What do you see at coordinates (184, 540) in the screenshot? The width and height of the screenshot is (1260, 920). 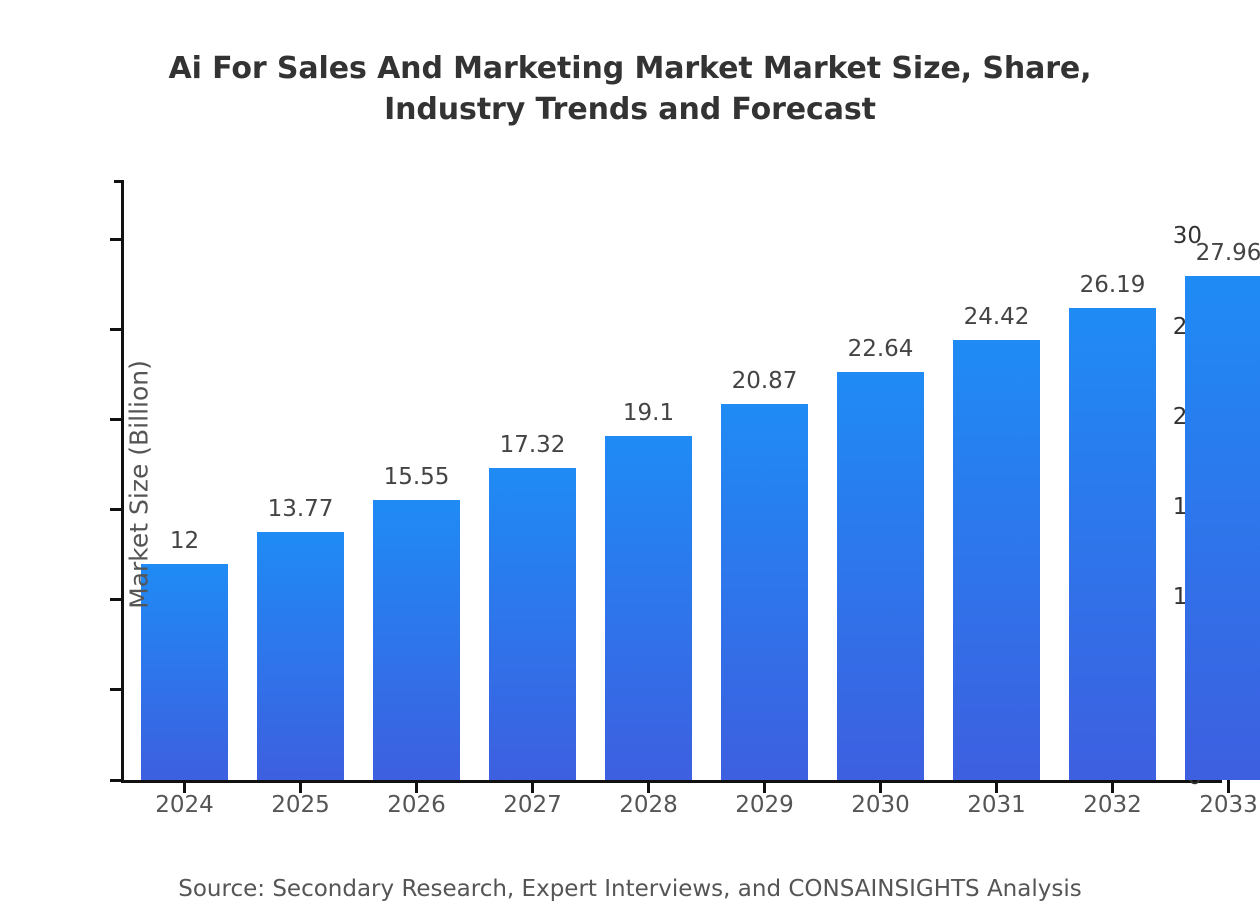 I see `bar-value-label: 12` at bounding box center [184, 540].